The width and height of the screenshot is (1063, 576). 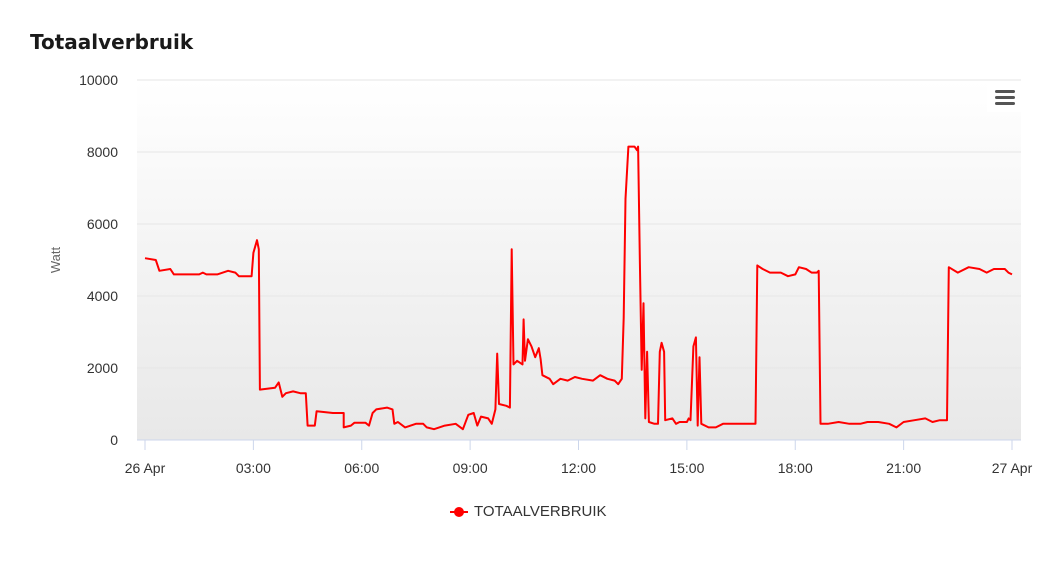 What do you see at coordinates (361, 468) in the screenshot?
I see `x-tick-label: 06:00` at bounding box center [361, 468].